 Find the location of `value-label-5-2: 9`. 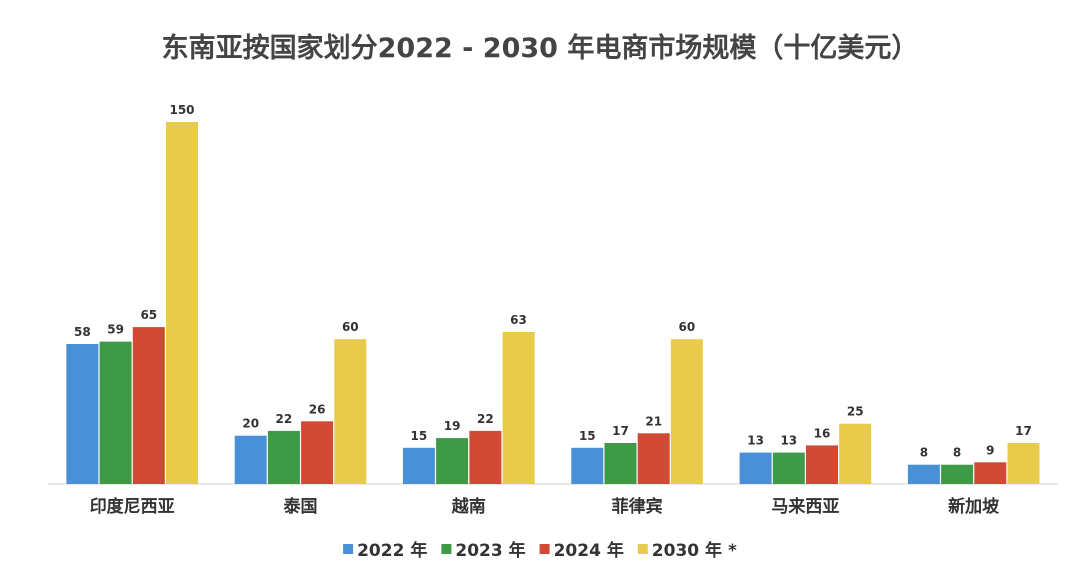

value-label-5-2: 9 is located at coordinates (990, 450).